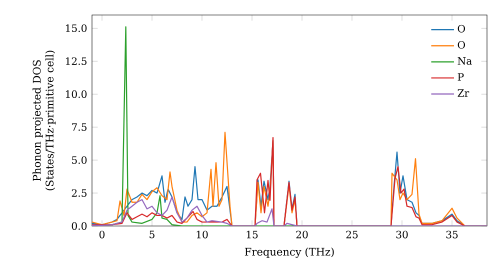  I want to click on x-tick-label: 15, so click(252, 234).